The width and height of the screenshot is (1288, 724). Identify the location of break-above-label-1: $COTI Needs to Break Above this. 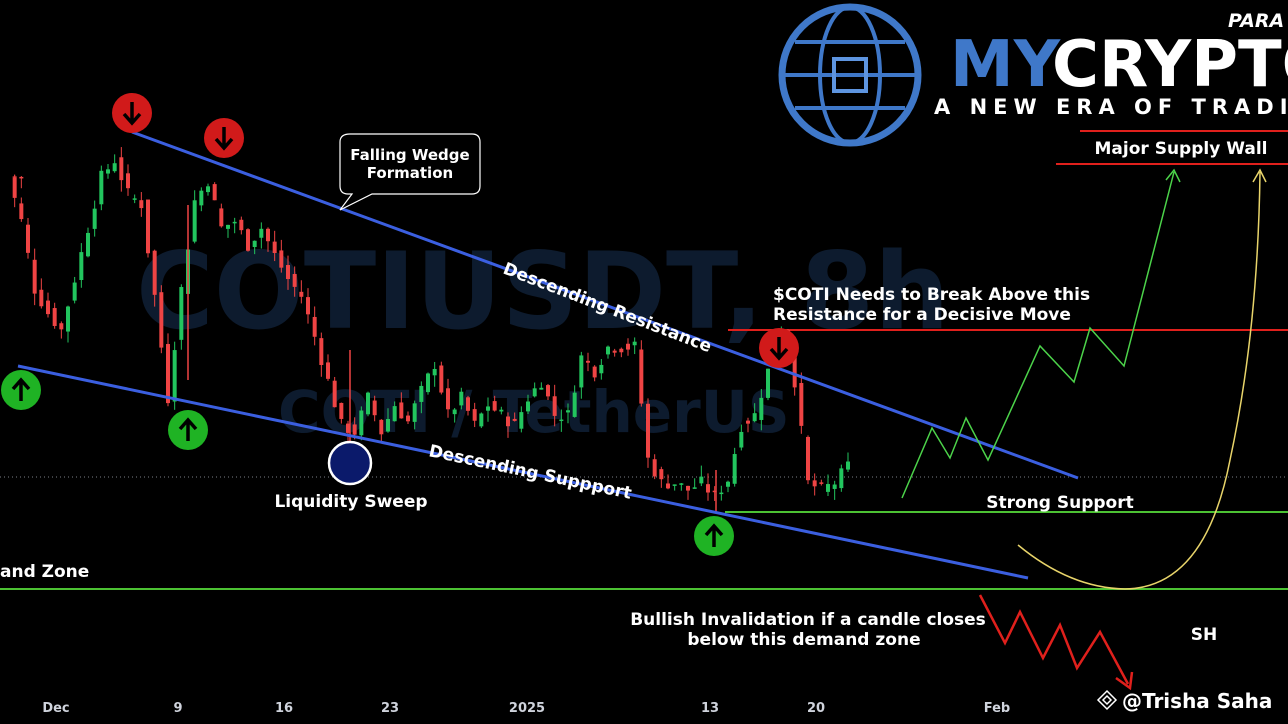
(931, 295).